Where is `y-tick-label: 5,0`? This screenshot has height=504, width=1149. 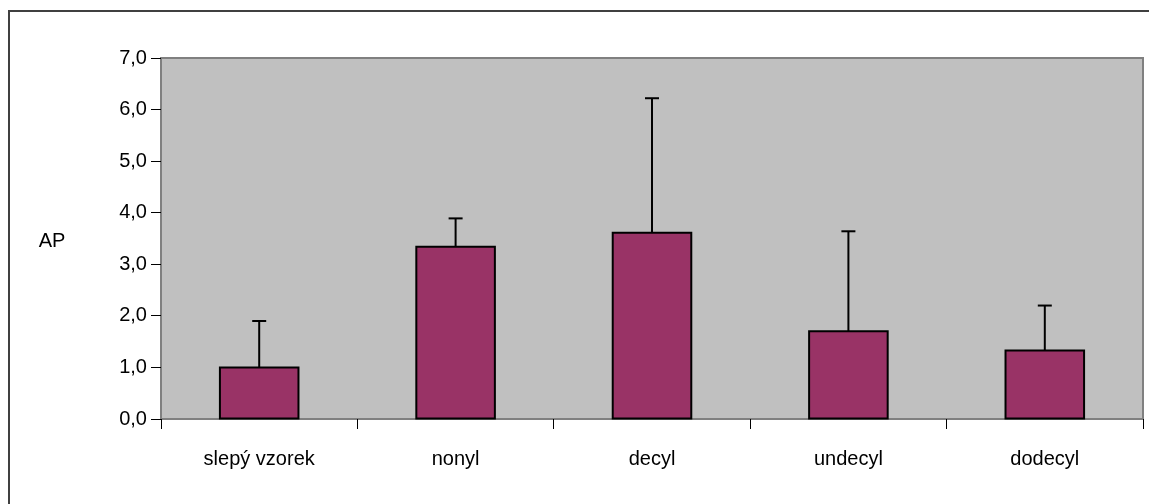
y-tick-label: 5,0 is located at coordinates (133, 159).